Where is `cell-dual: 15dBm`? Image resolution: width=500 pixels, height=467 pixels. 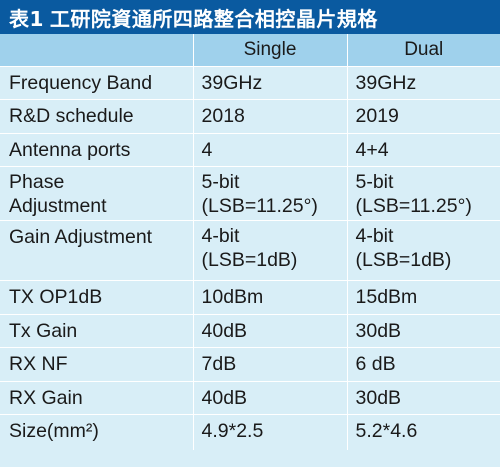 cell-dual: 15dBm is located at coordinates (423, 297).